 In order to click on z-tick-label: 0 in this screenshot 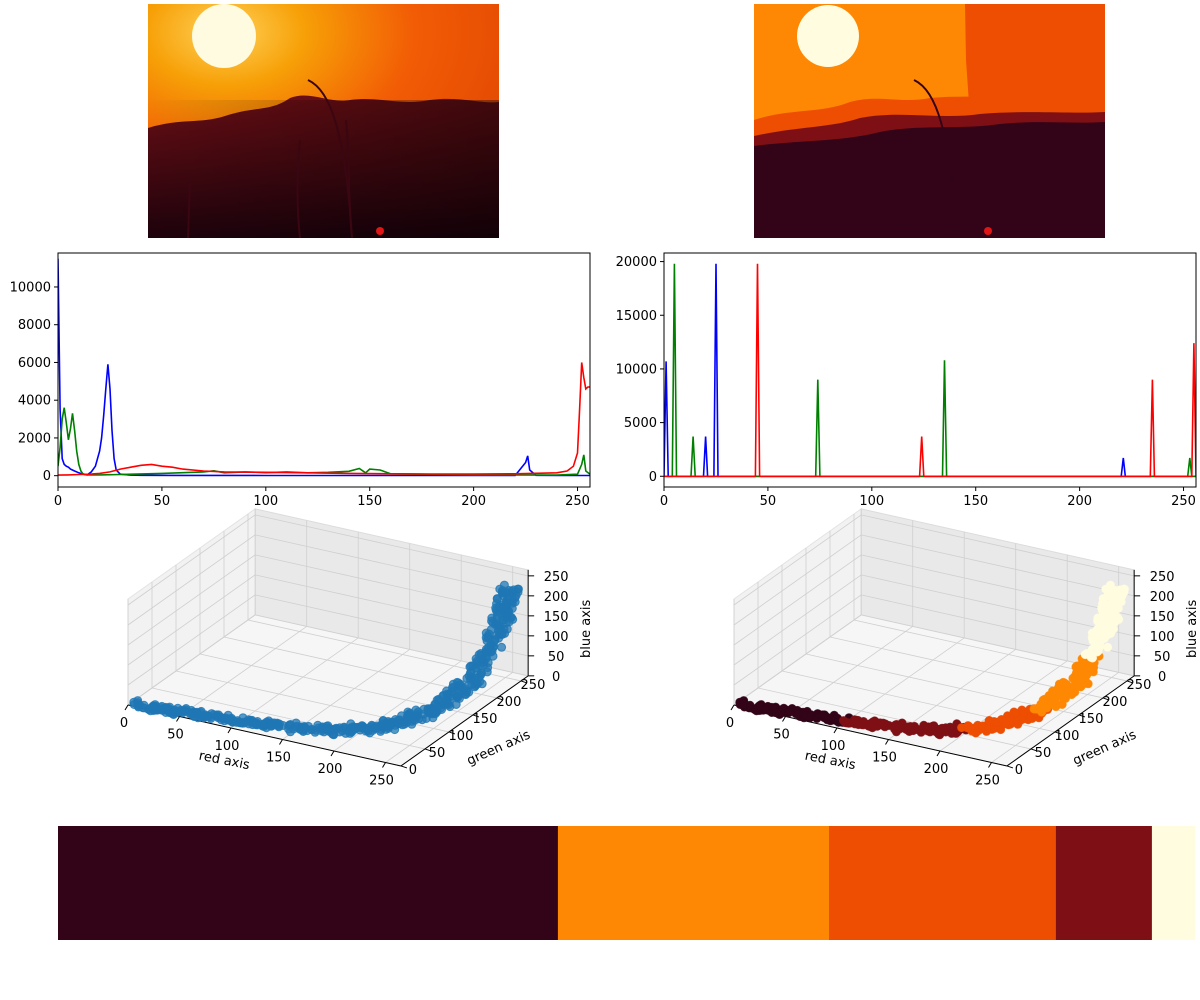, I will do `click(1162, 677)`.